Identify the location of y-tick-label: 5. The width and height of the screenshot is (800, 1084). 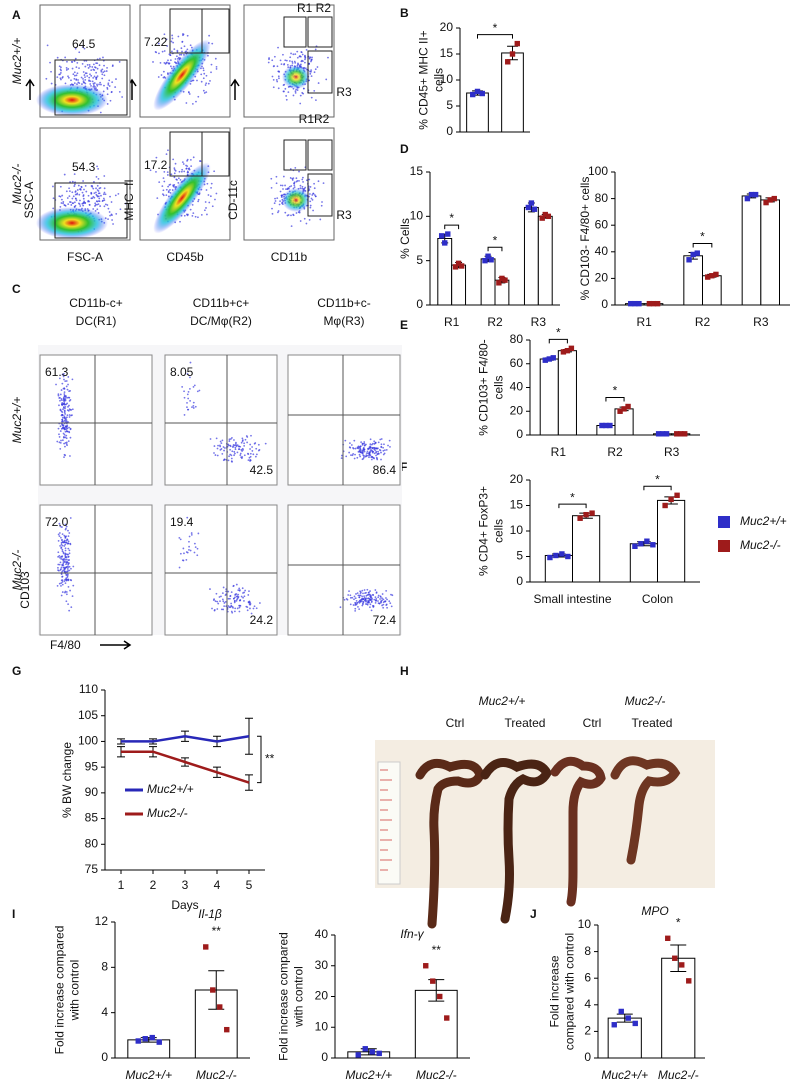
(519, 556).